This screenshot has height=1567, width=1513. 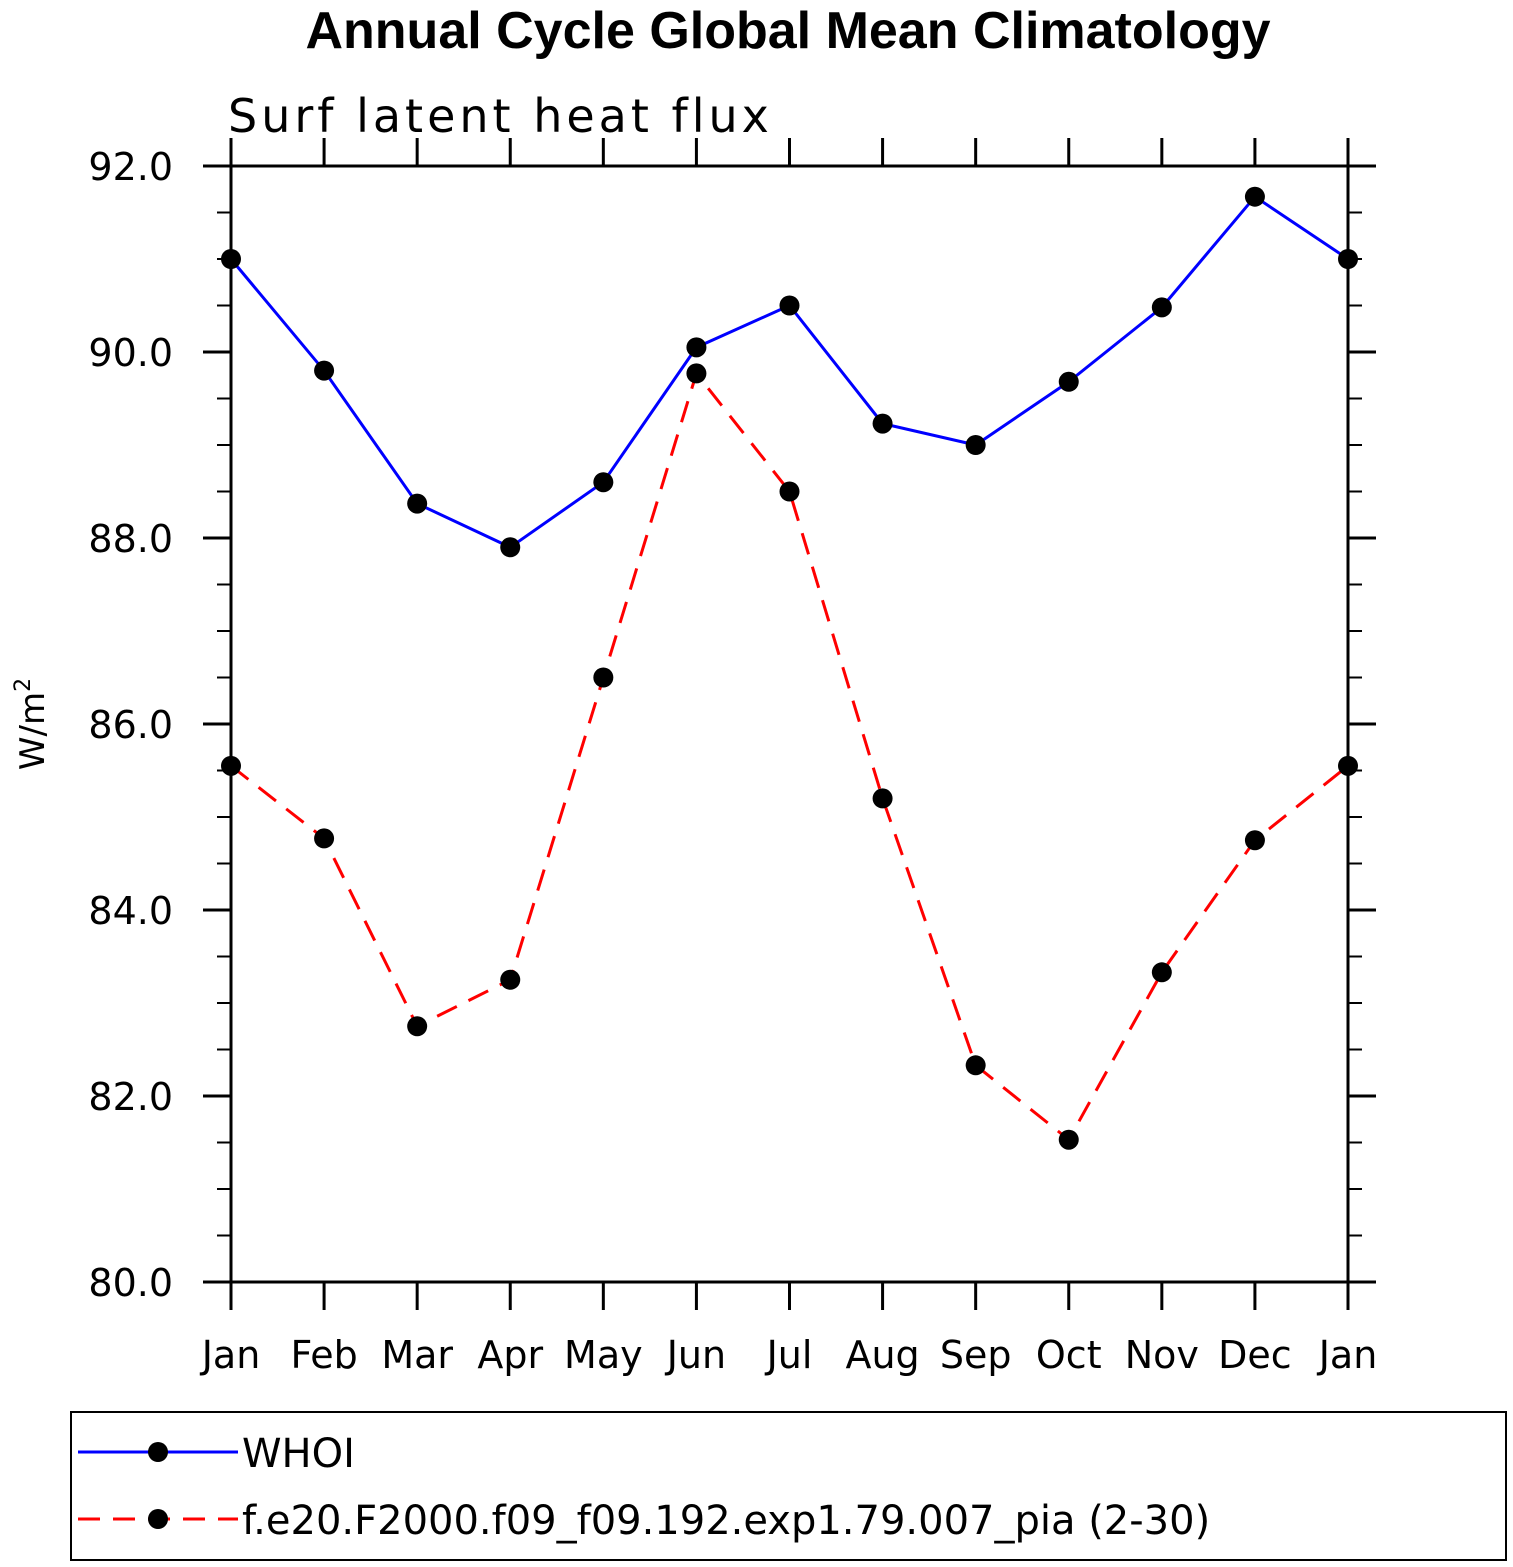 I want to click on x-tick-label: Nov, so click(x=1162, y=1355).